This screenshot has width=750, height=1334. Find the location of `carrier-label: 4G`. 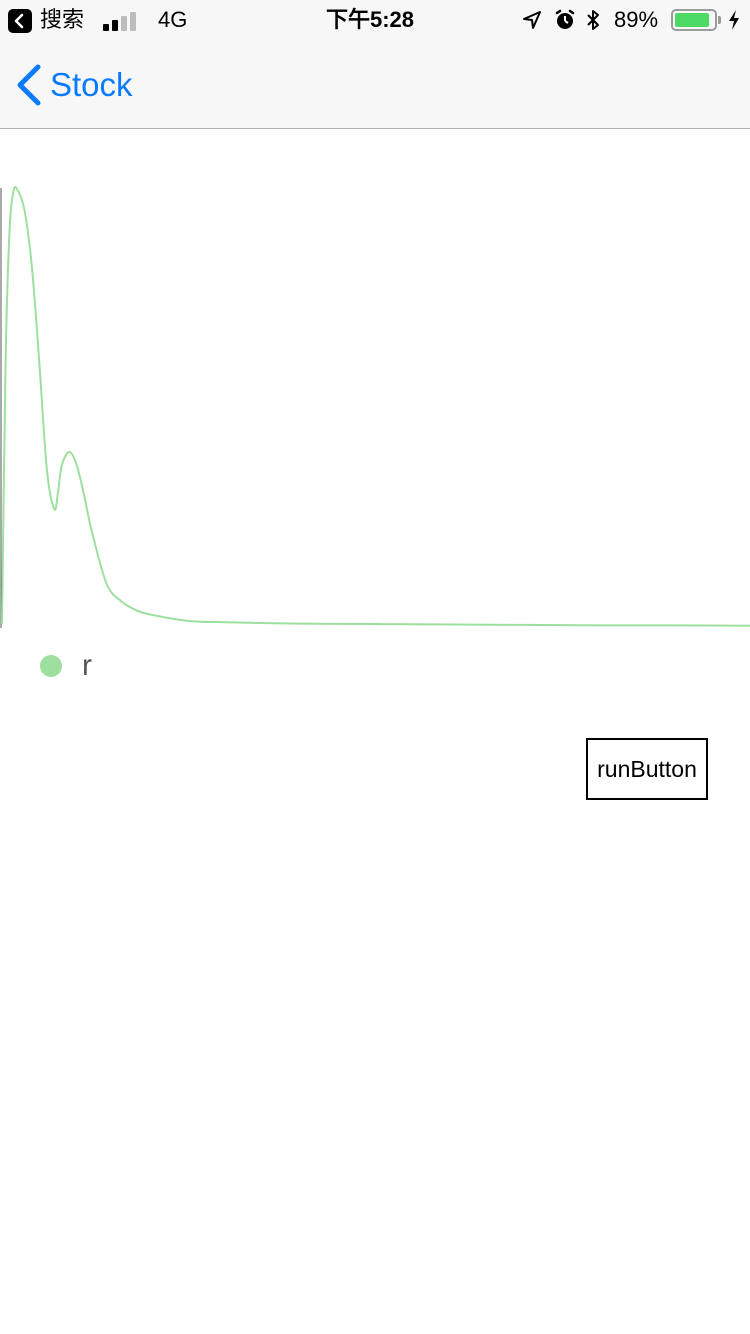

carrier-label: 4G is located at coordinates (173, 19).